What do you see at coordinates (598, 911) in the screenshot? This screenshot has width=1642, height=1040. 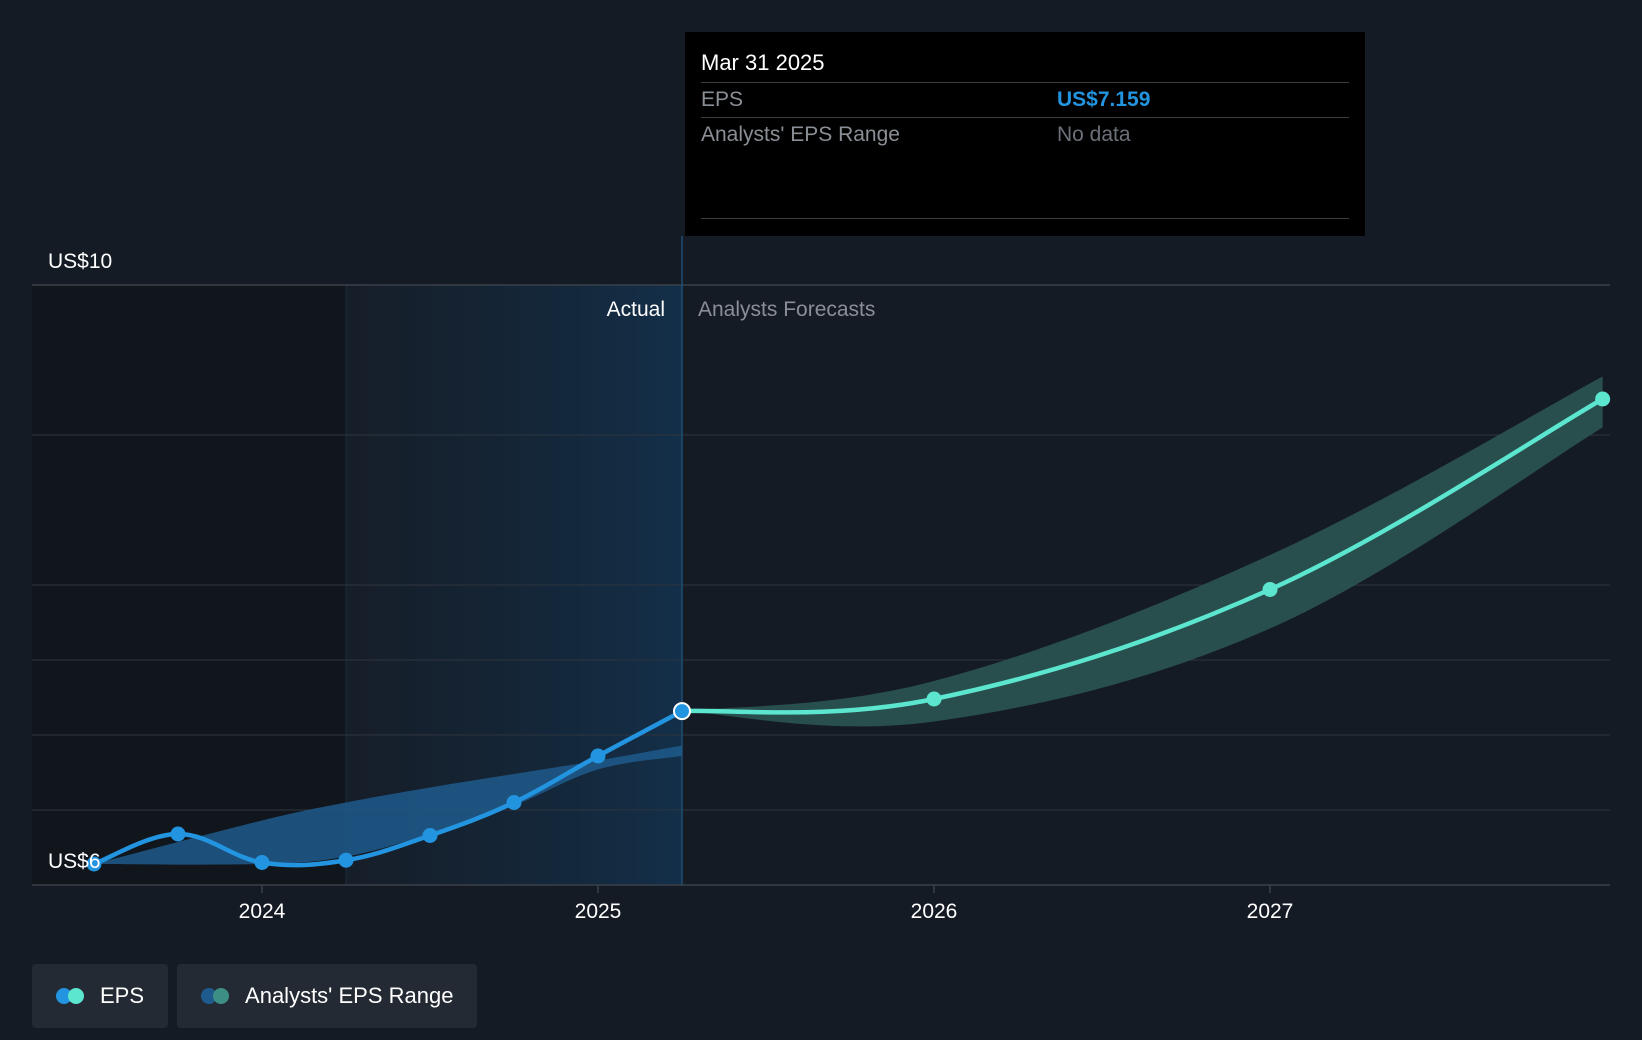 I see `x-tick-label: 2025` at bounding box center [598, 911].